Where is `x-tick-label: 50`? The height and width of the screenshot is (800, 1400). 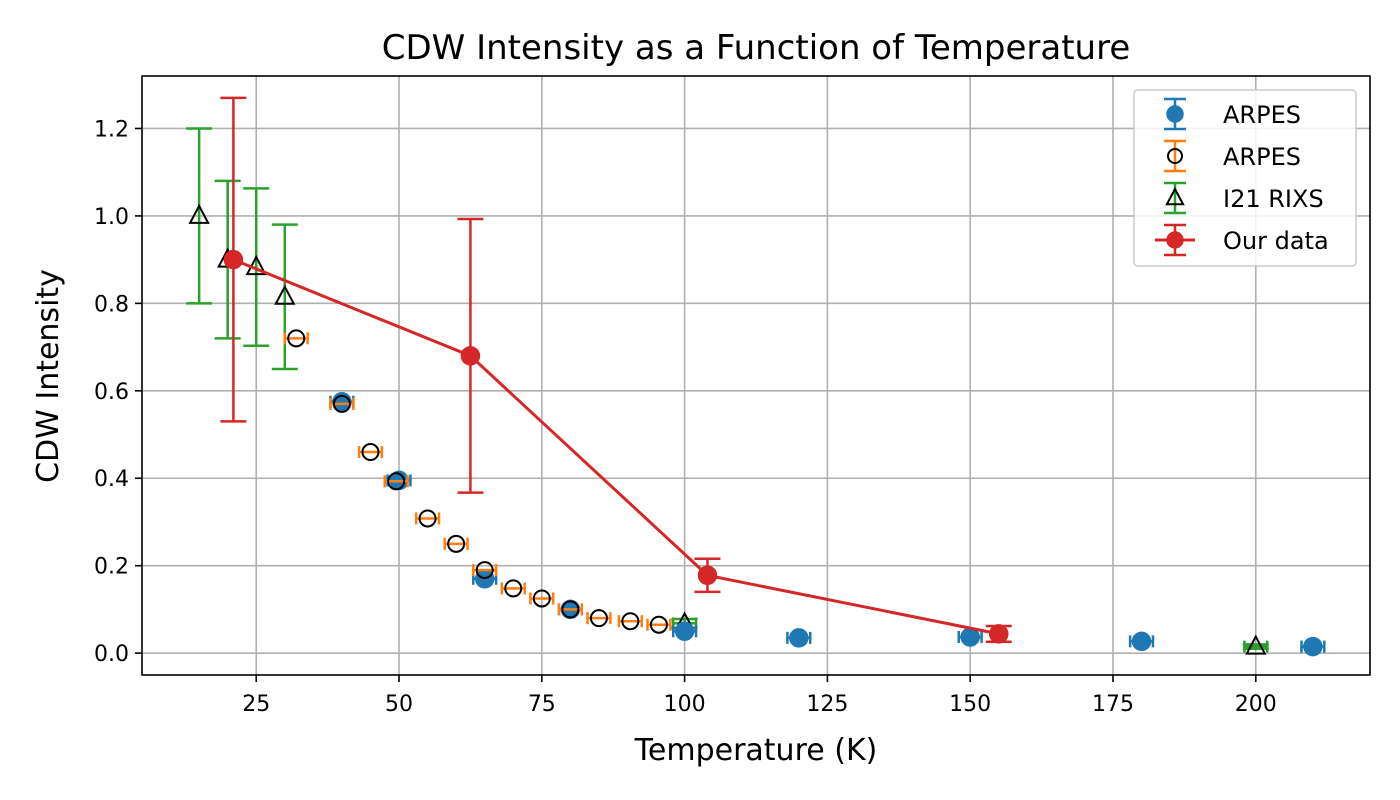 x-tick-label: 50 is located at coordinates (399, 704).